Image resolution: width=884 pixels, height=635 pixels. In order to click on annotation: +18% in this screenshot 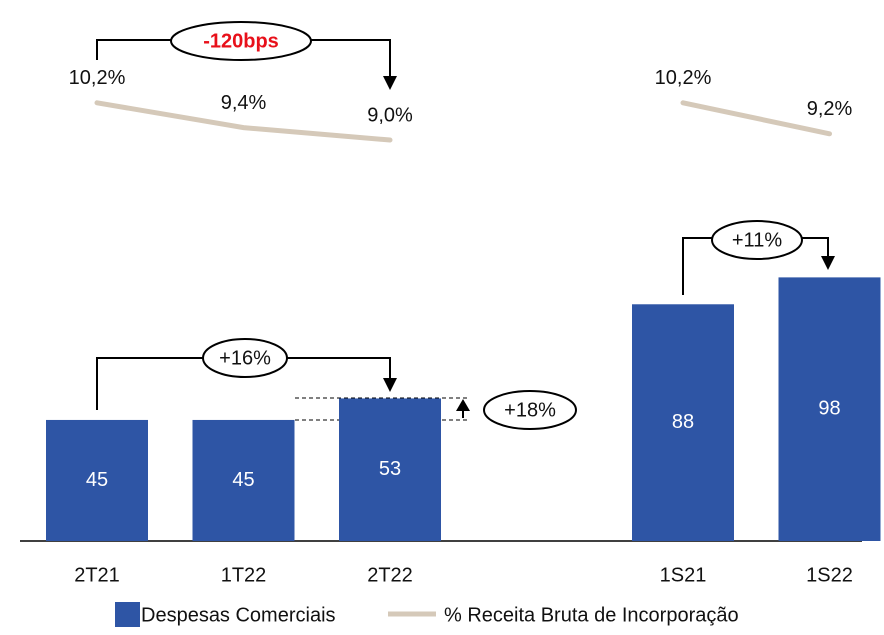, I will do `click(530, 410)`.